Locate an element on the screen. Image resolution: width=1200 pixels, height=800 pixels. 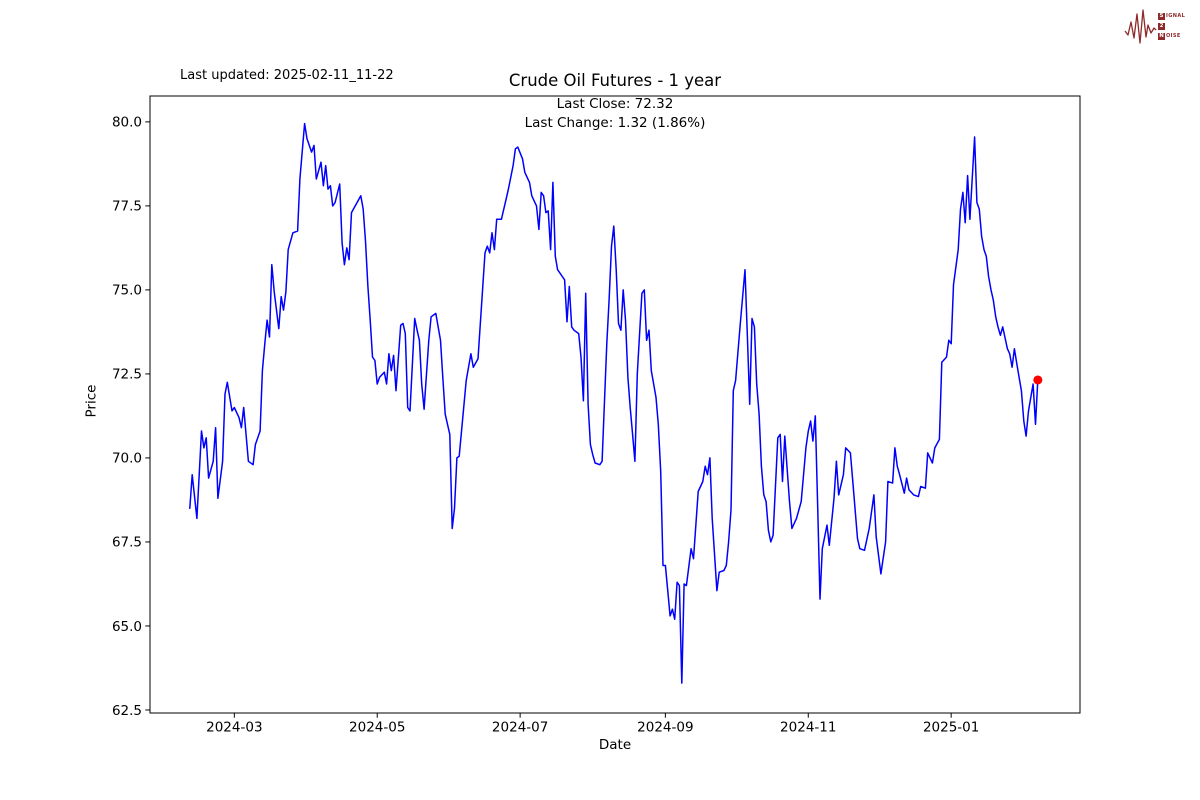
y-tick-label: 67.5 is located at coordinates (127, 543).